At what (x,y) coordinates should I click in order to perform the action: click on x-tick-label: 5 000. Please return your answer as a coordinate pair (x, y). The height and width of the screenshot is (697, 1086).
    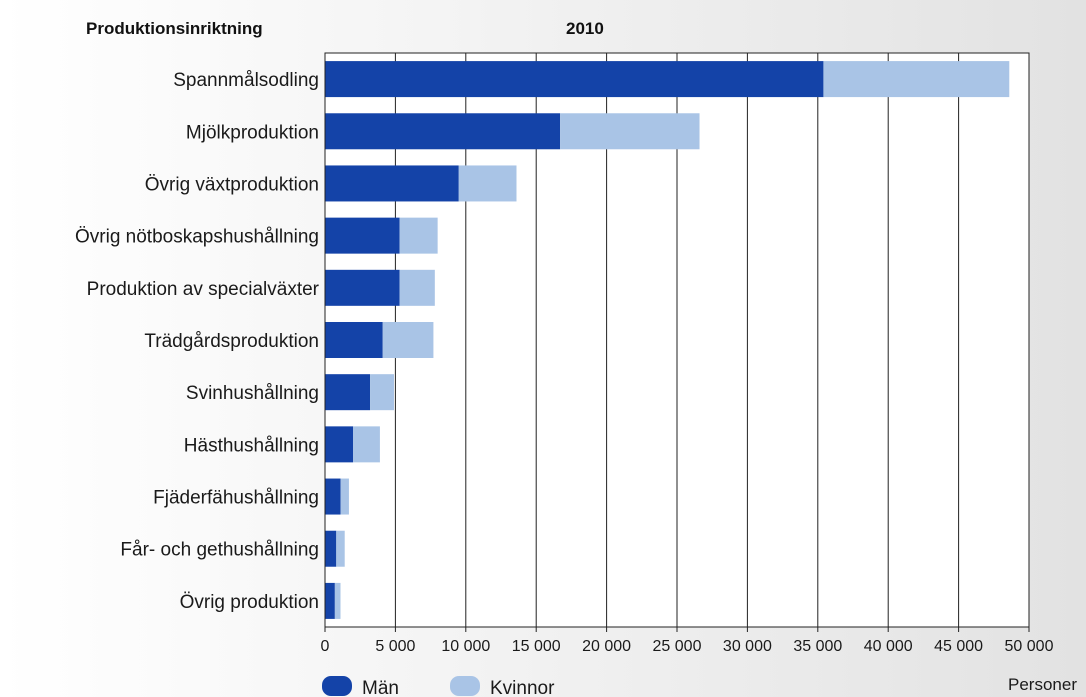
    Looking at the image, I should click on (395, 646).